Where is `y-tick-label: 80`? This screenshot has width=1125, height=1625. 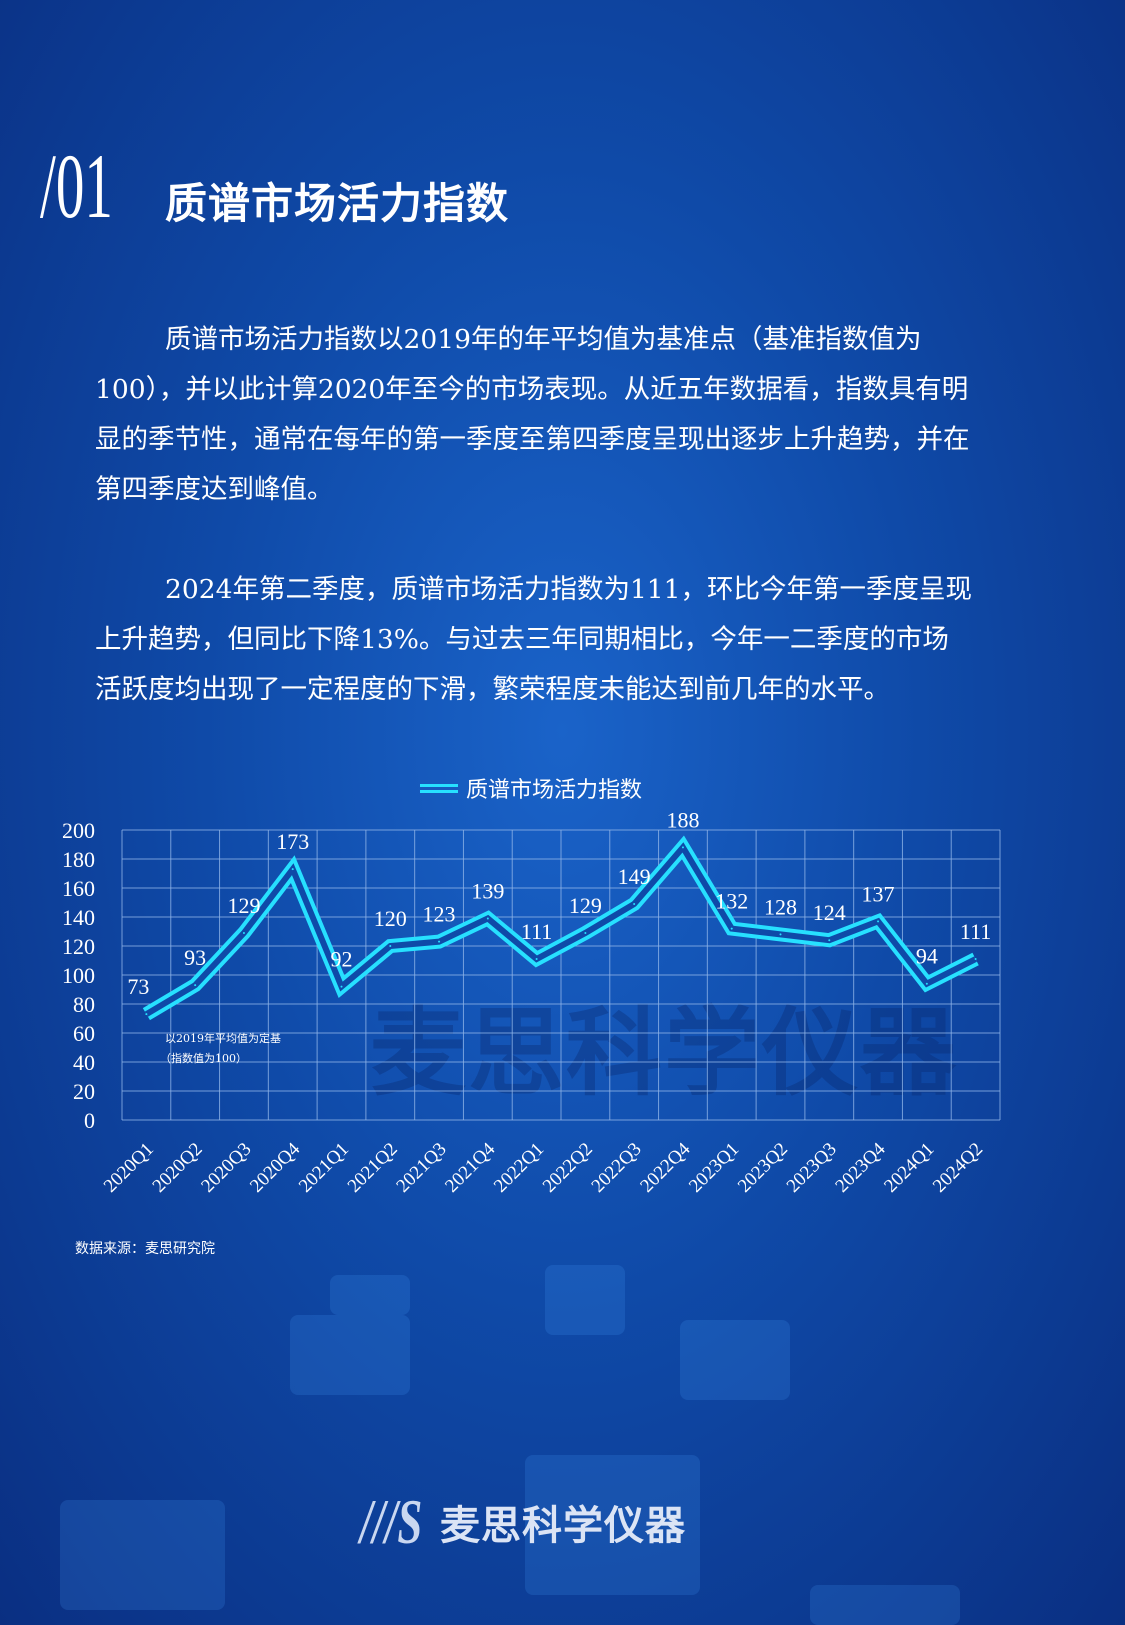
y-tick-label: 80 is located at coordinates (84, 1004).